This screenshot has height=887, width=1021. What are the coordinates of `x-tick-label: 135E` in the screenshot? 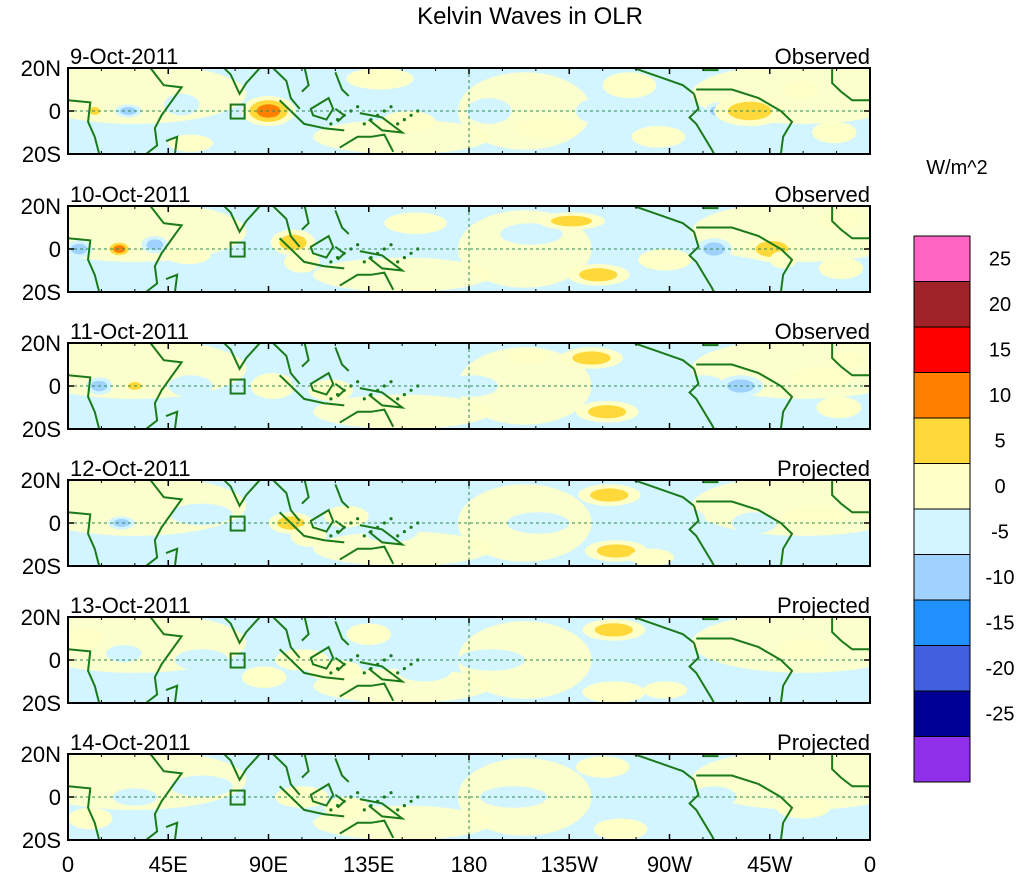 It's located at (368, 864).